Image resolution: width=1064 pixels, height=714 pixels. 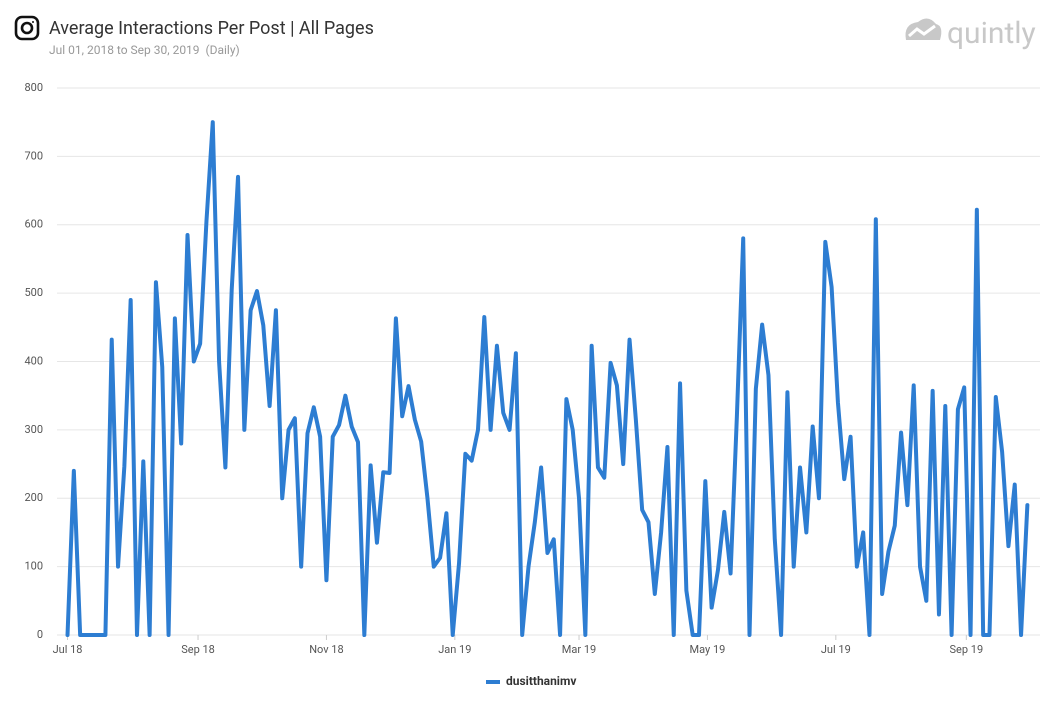 What do you see at coordinates (33, 360) in the screenshot?
I see `y-tick-label: 400` at bounding box center [33, 360].